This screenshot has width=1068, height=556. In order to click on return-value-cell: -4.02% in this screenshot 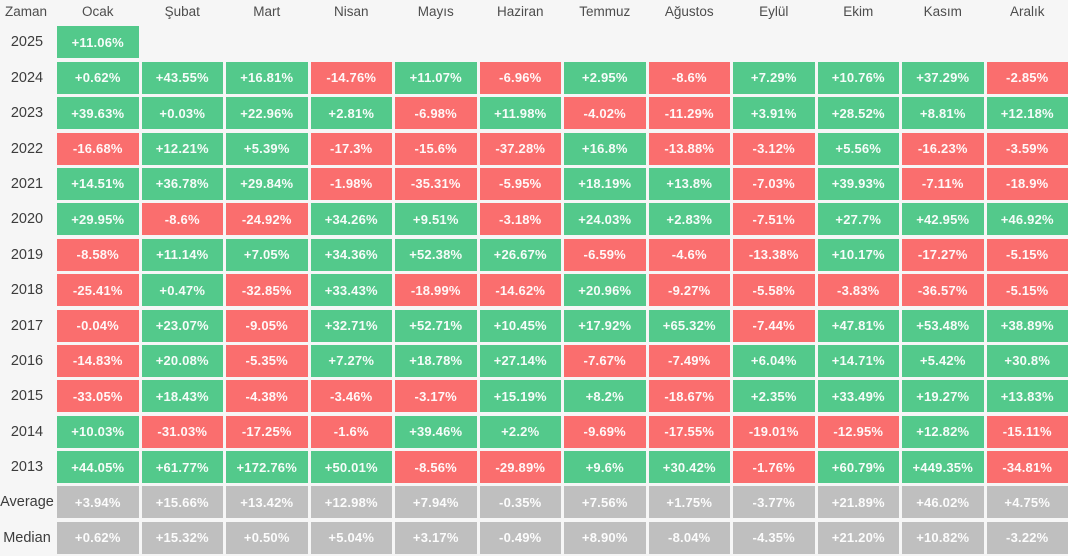, I will do `click(605, 113)`.